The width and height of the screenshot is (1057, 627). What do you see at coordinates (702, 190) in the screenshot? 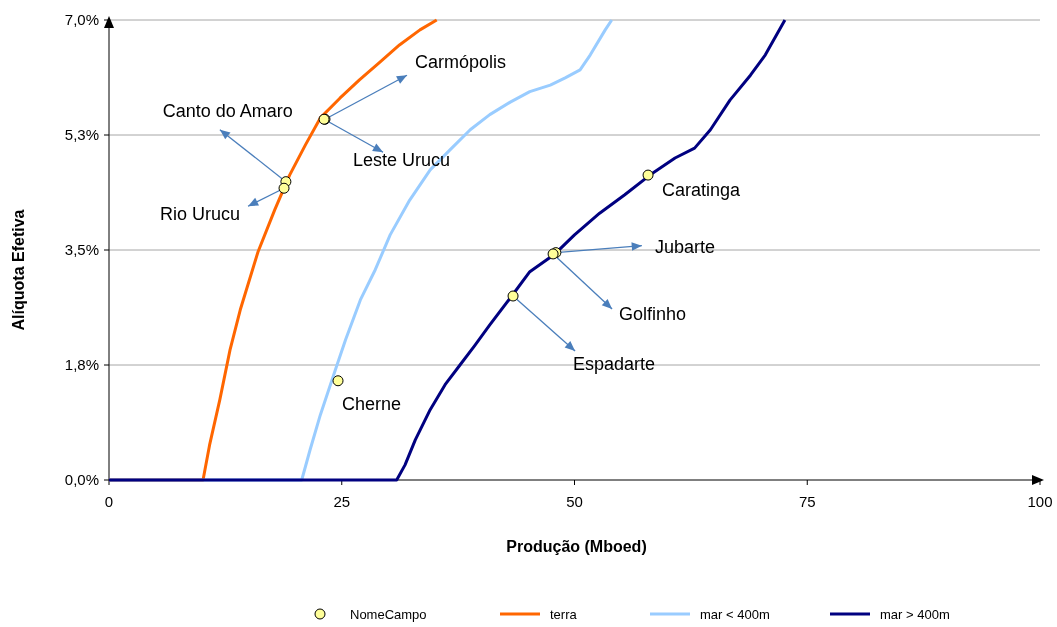
I see `annotation: Caratinga` at bounding box center [702, 190].